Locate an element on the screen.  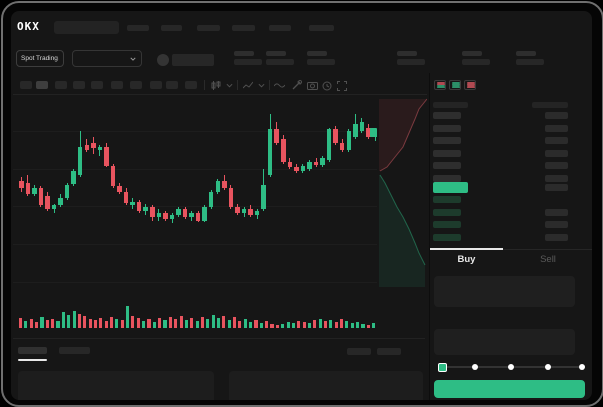
line-style-icon is located at coordinates (279, 85).